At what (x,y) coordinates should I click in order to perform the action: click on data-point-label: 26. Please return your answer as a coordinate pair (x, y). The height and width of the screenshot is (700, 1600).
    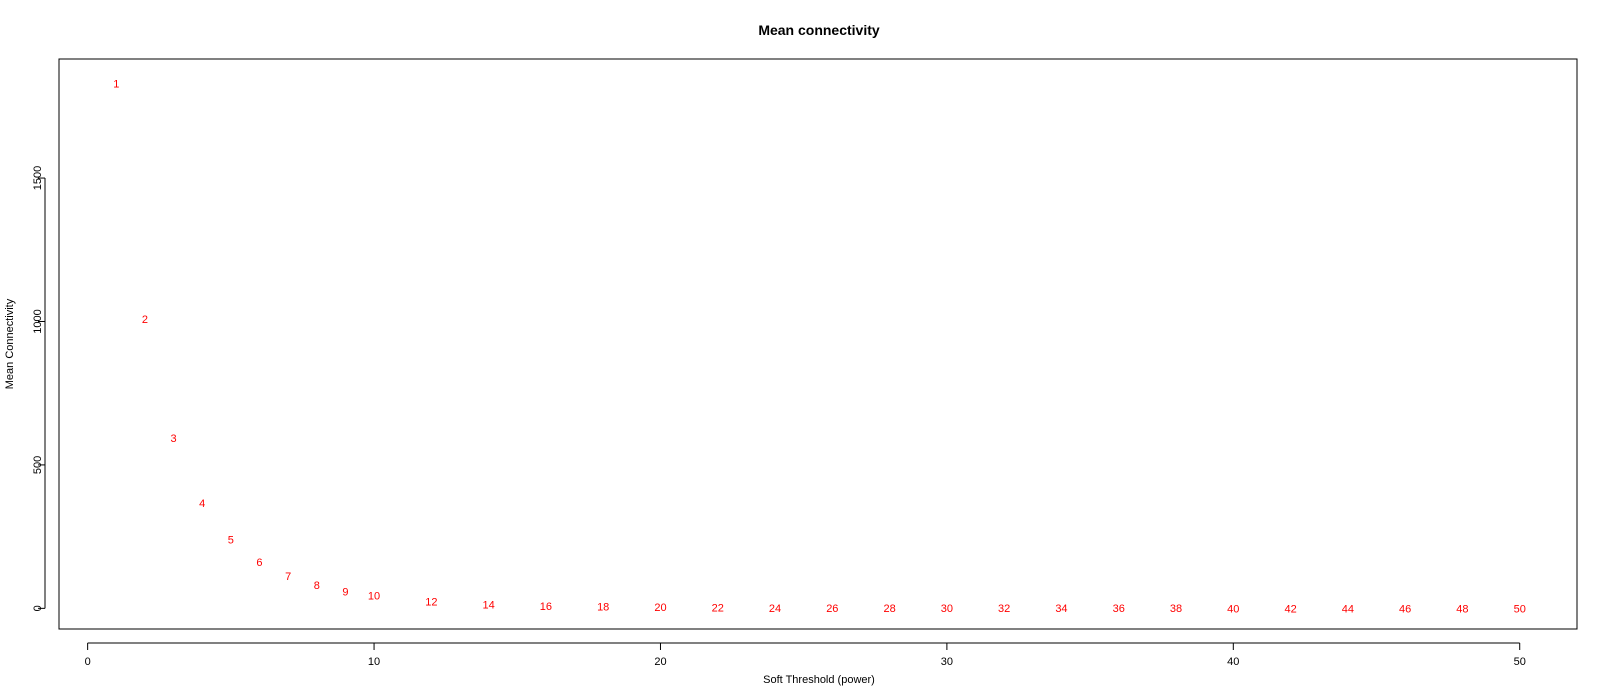
    Looking at the image, I should click on (832, 609).